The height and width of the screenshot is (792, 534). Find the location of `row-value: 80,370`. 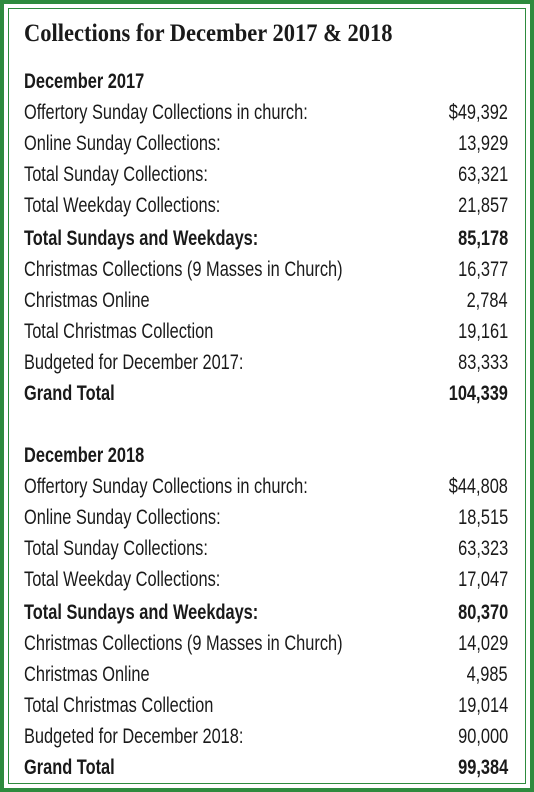

row-value: 80,370 is located at coordinates (482, 612).